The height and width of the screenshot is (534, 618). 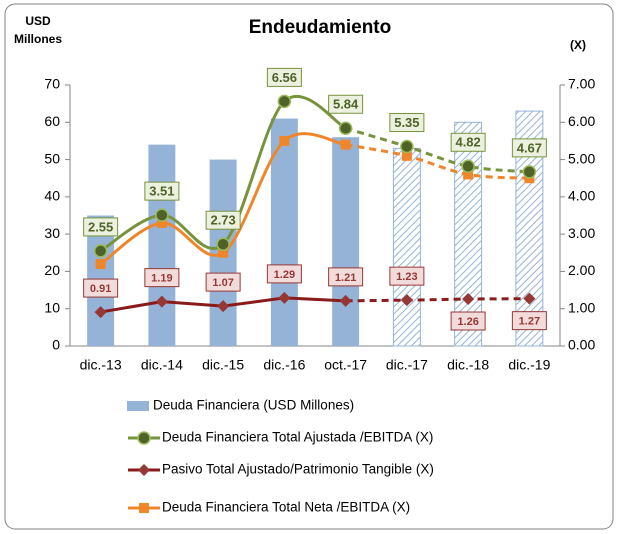 What do you see at coordinates (101, 365) in the screenshot?
I see `x-tick-label: dic.-13` at bounding box center [101, 365].